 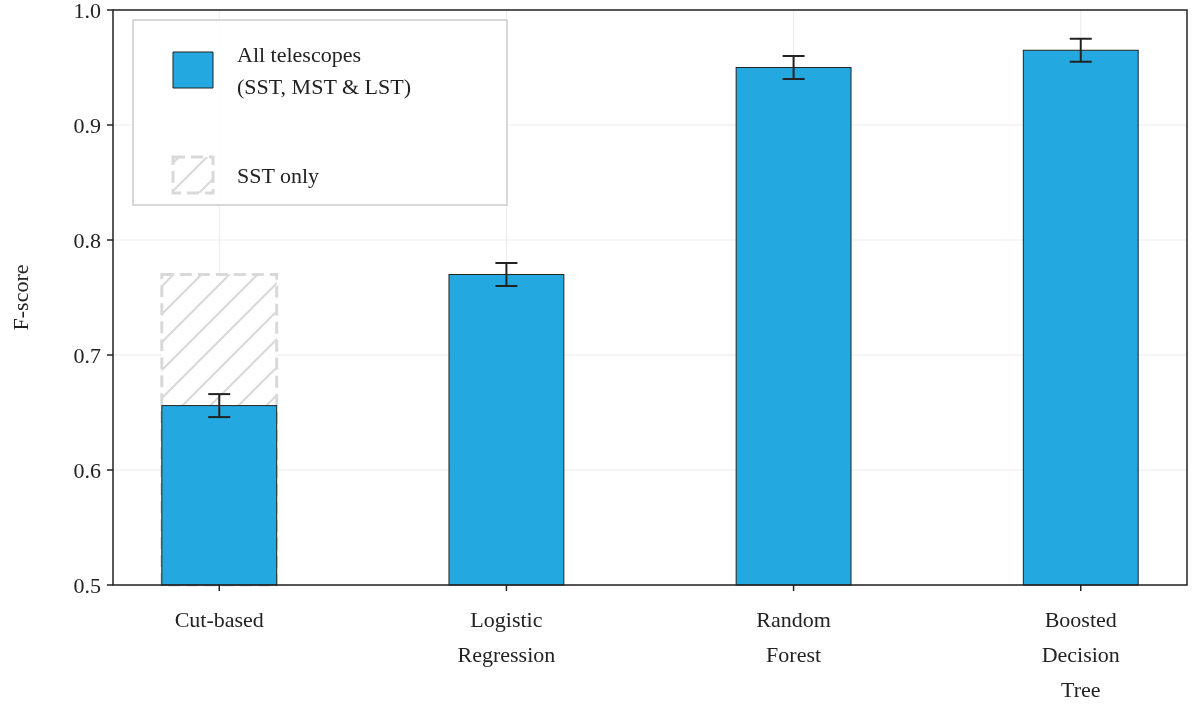 What do you see at coordinates (324, 70) in the screenshot?
I see `legend-label: All telescopes (SST, MST & LST)` at bounding box center [324, 70].